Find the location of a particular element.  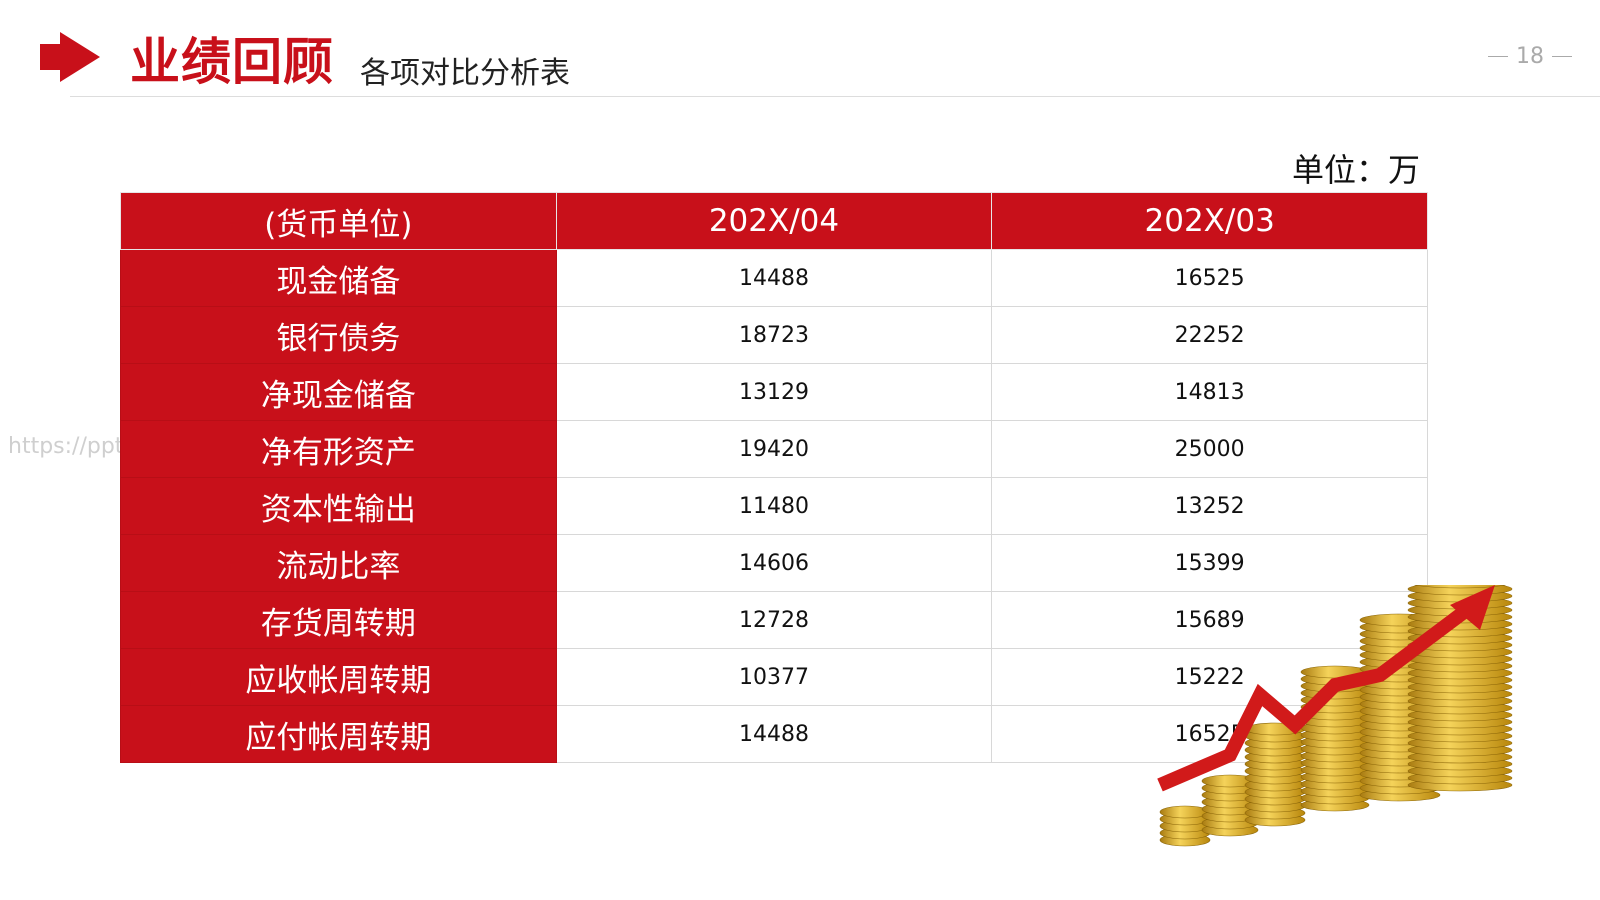

cell-value: 13129 is located at coordinates (774, 392).